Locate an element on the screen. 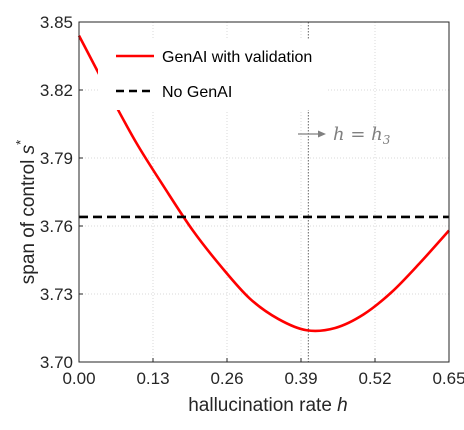 This screenshot has width=464, height=430. annotation-label: h = h3 is located at coordinates (362, 135).